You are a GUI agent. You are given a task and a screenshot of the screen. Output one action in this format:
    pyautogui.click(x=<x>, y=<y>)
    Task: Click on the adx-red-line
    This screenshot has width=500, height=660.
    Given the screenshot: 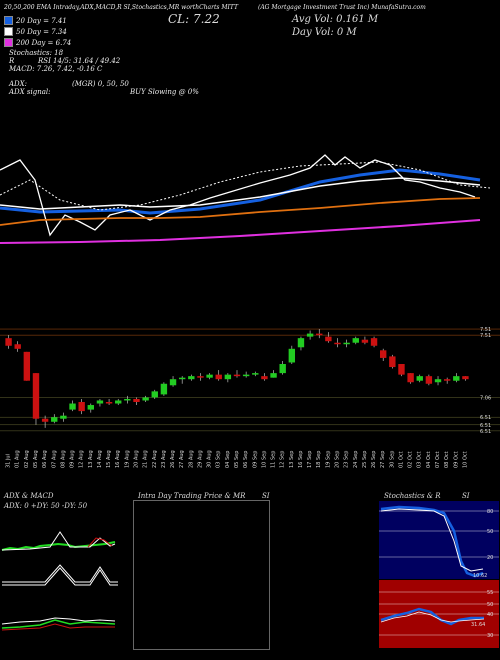 What is the action you would take?
    pyautogui.click(x=100, y=542)
    